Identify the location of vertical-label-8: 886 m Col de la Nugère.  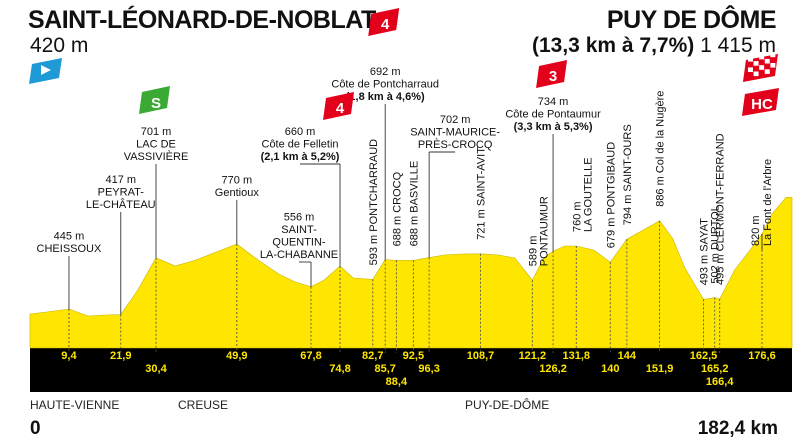
(661, 149).